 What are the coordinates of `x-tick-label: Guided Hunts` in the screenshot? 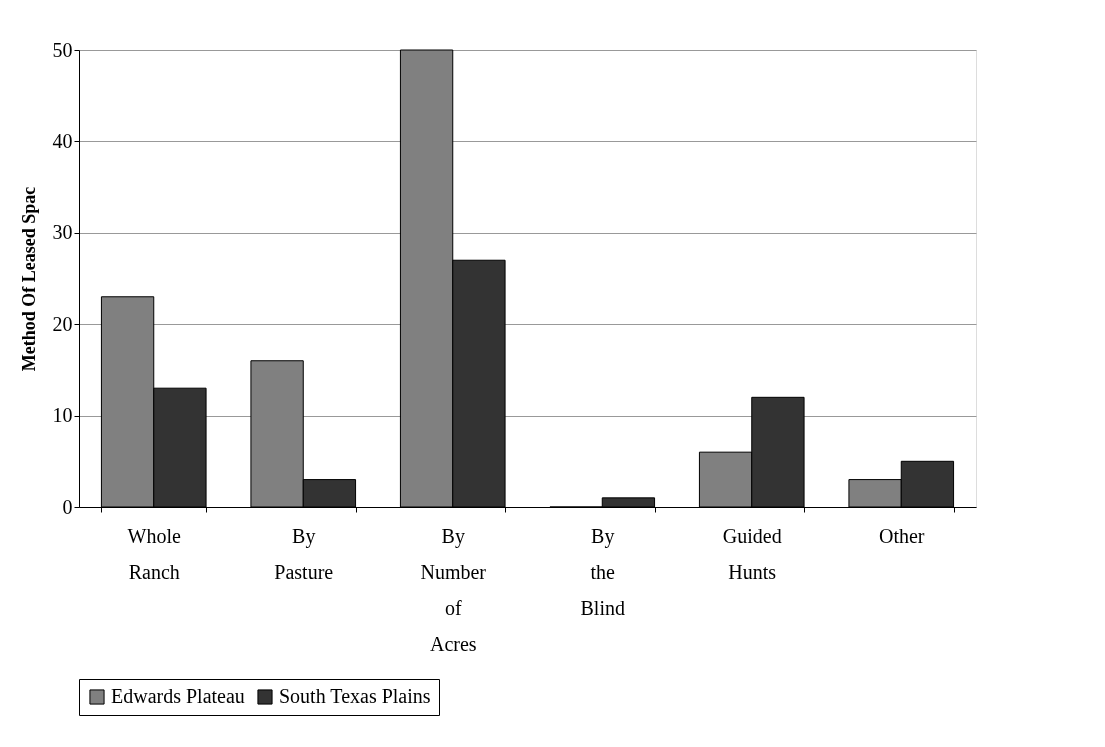 It's located at (752, 553).